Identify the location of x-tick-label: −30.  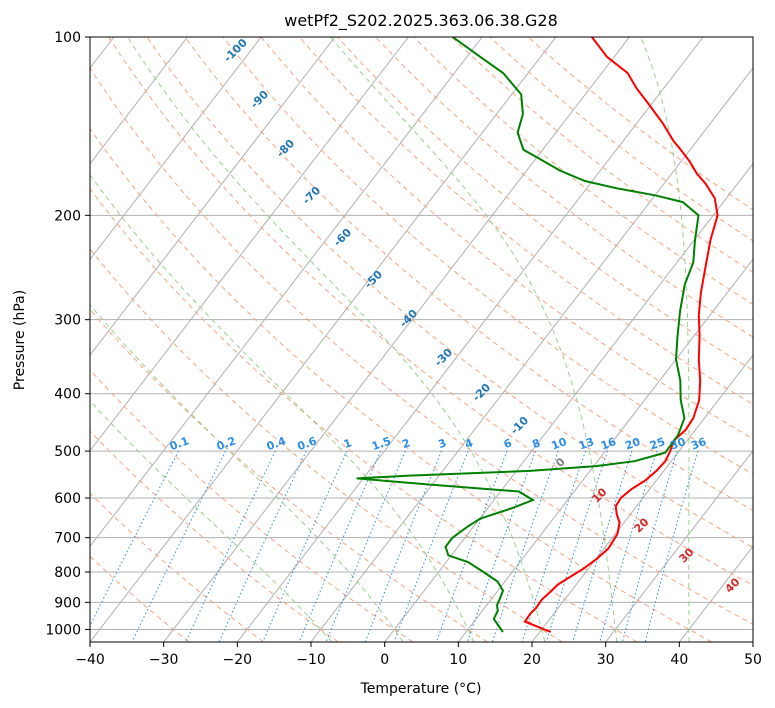
(164, 660).